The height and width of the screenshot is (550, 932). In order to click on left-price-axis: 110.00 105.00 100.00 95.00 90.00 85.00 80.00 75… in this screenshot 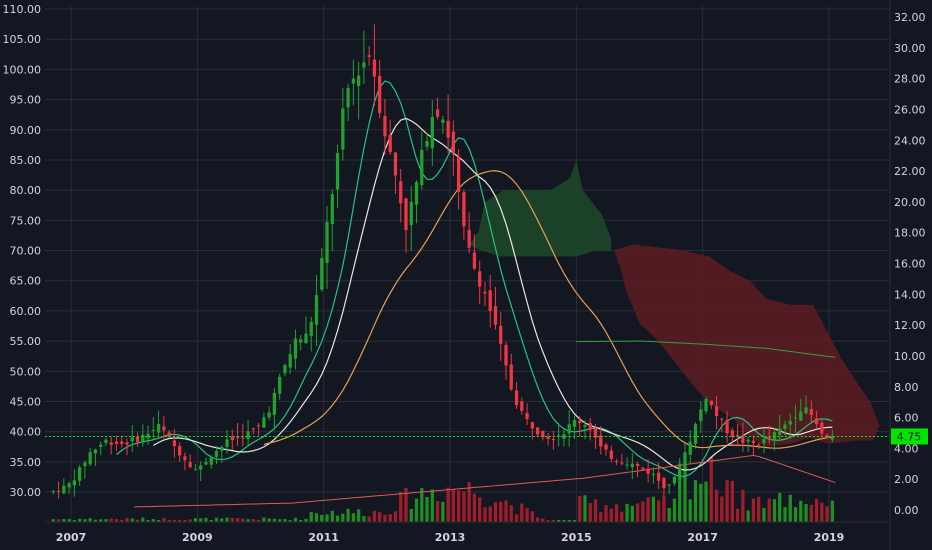, I will do `click(22, 251)`.